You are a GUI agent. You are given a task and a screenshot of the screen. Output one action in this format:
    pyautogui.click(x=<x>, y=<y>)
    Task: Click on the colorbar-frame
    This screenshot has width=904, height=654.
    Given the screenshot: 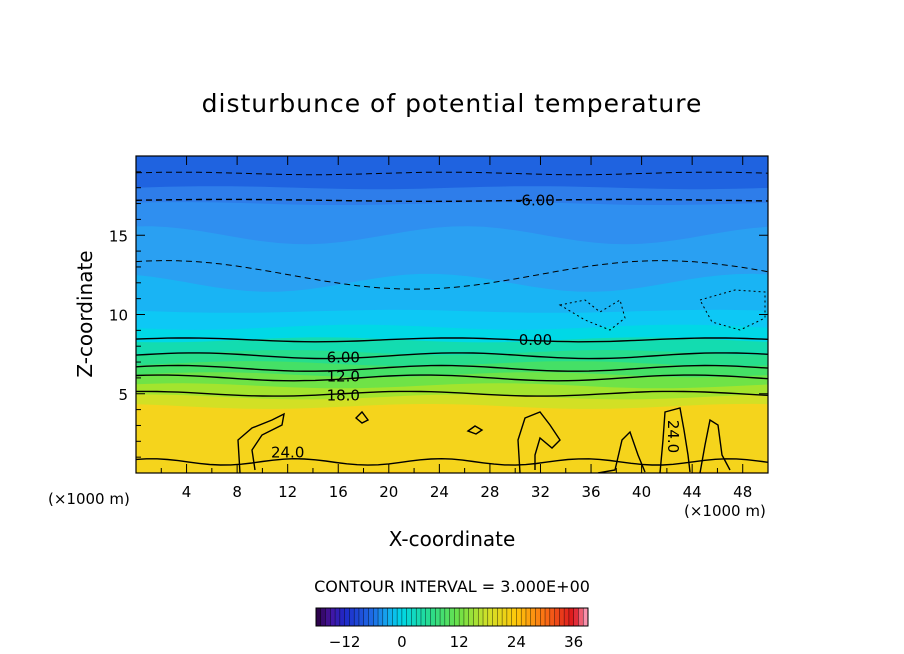 What is the action you would take?
    pyautogui.click(x=452, y=617)
    